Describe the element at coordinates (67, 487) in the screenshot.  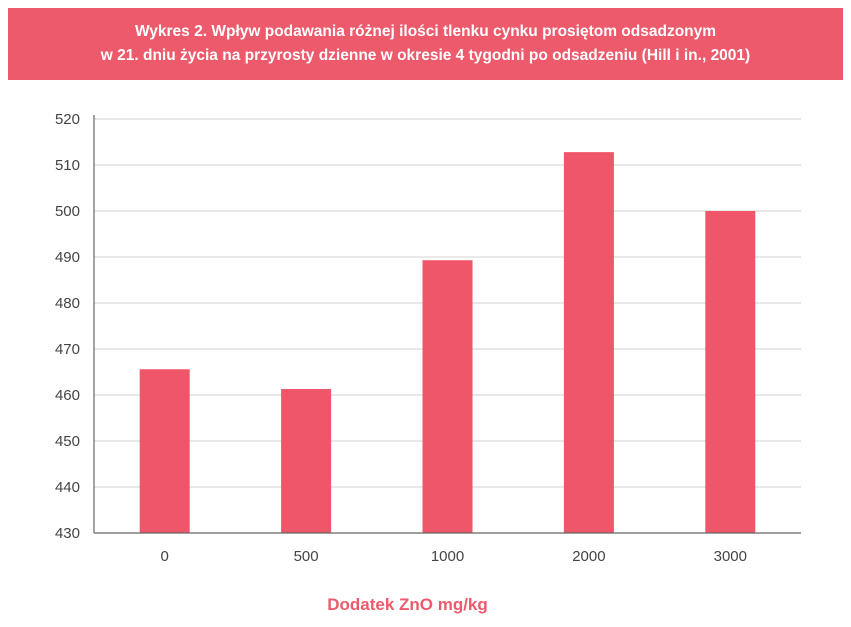
I see `y-tick-label: 440` at that location.